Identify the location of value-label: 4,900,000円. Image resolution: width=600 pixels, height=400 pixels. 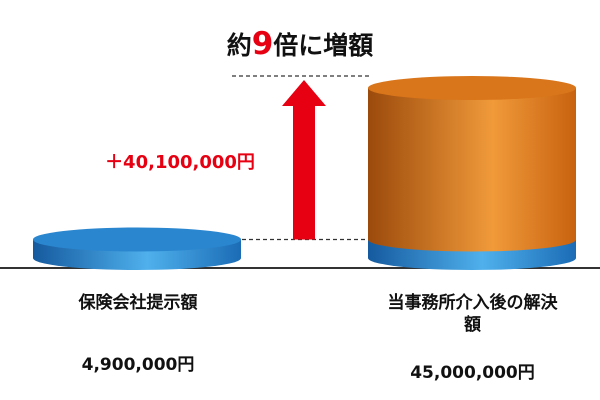
(138, 365).